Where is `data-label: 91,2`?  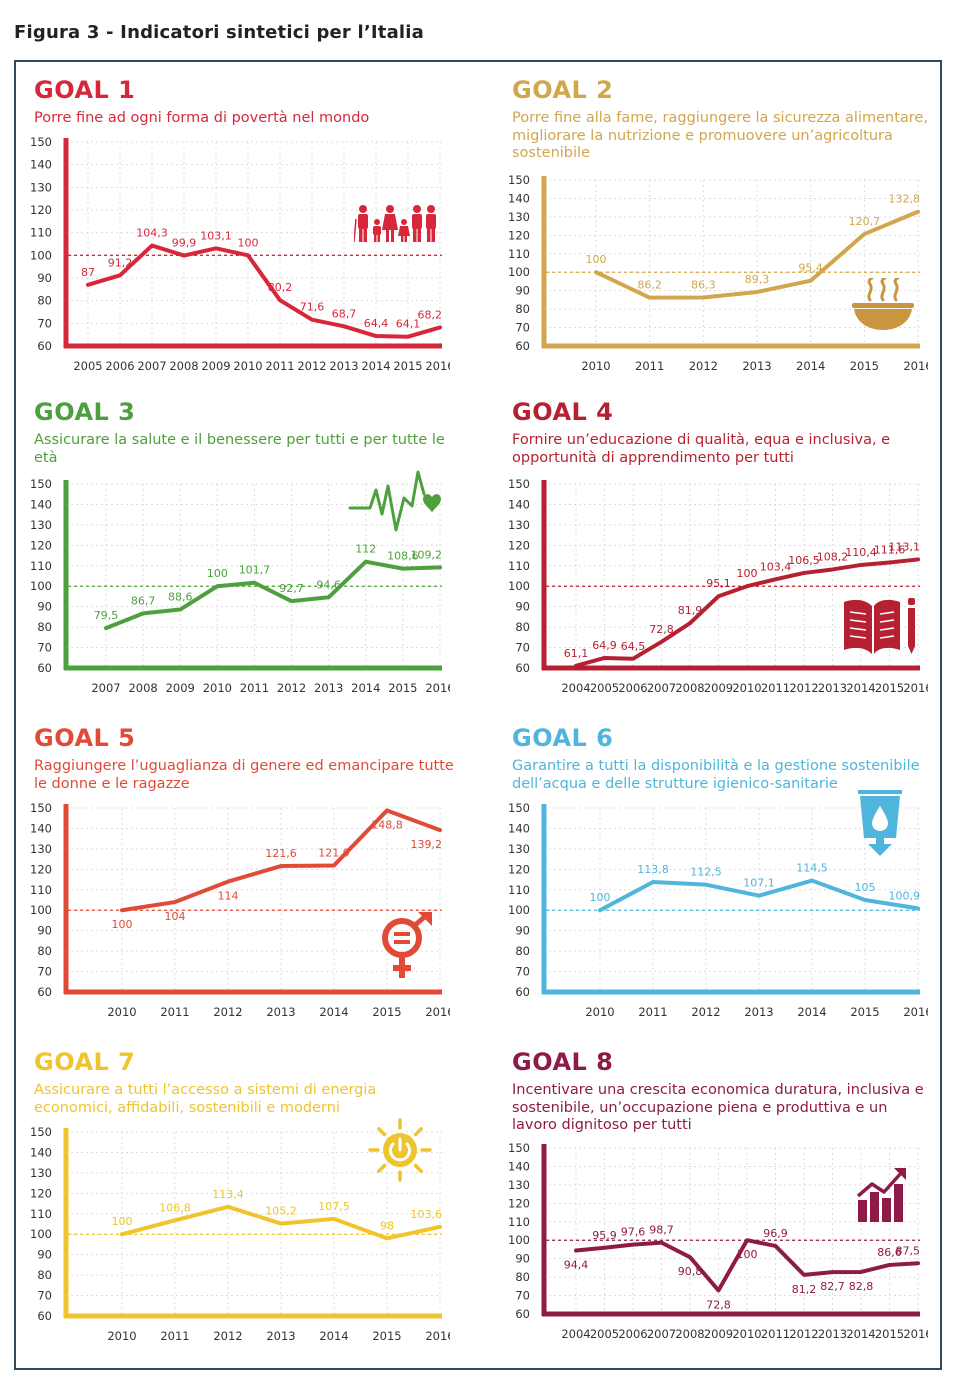 data-label: 91,2 is located at coordinates (120, 262).